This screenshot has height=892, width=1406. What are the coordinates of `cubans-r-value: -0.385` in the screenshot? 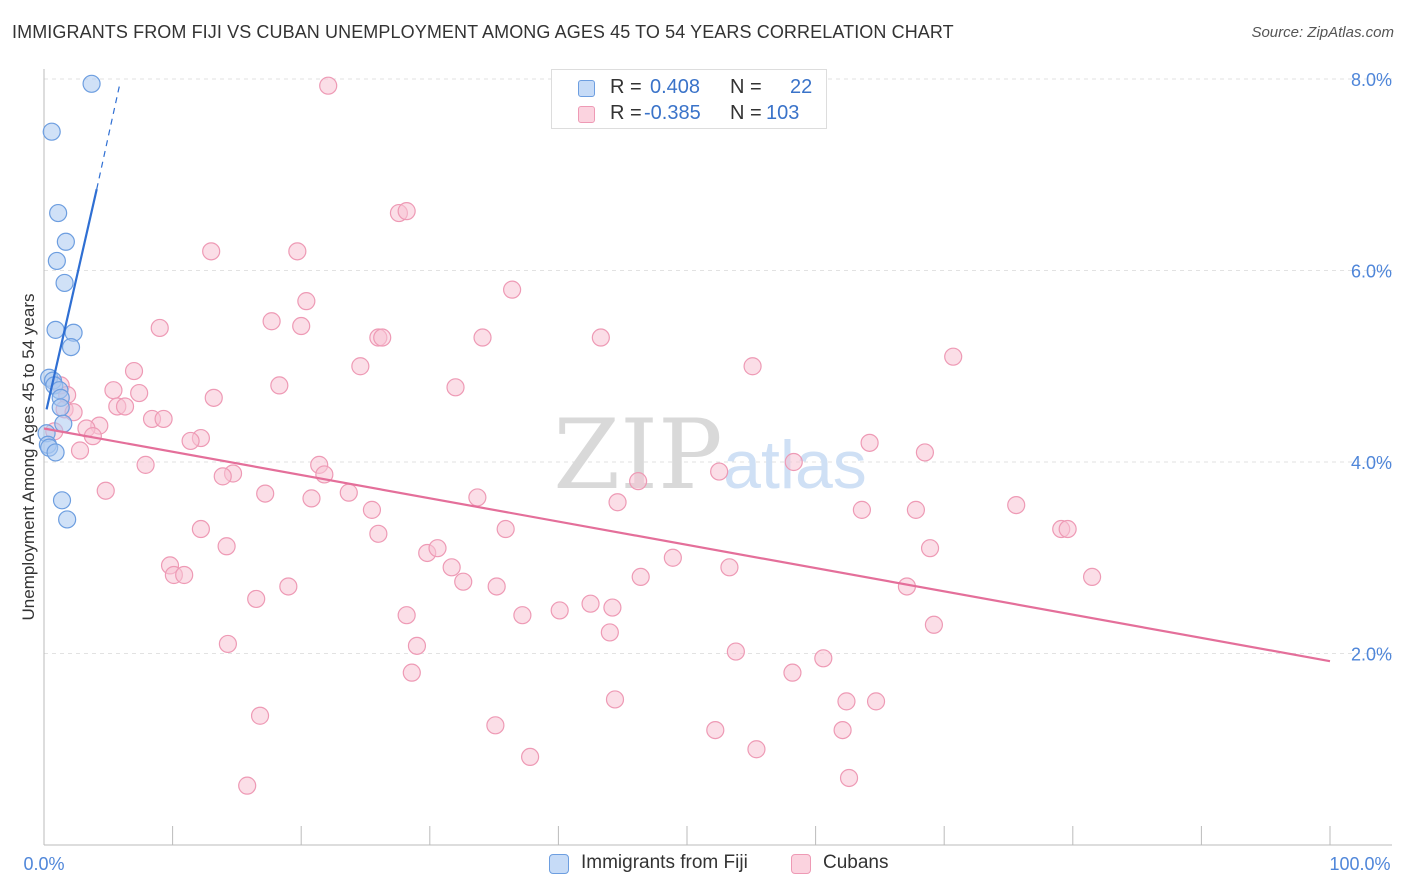 It's located at (672, 113).